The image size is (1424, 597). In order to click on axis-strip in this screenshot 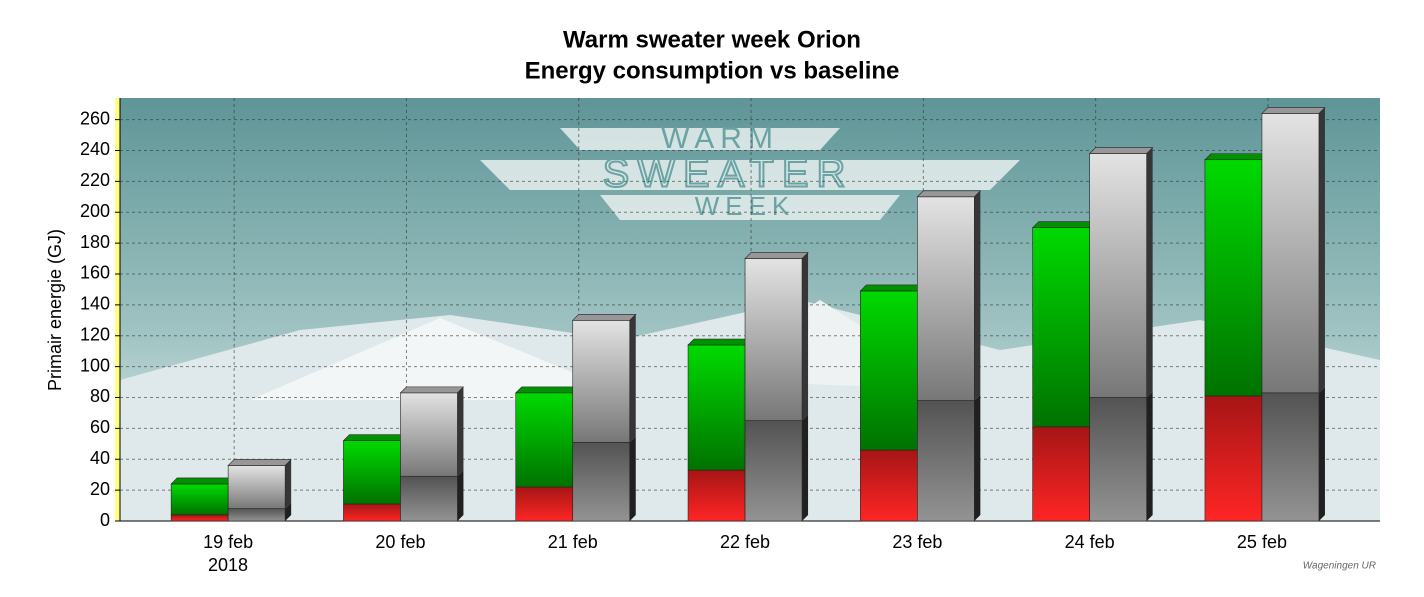, I will do `click(117, 309)`.